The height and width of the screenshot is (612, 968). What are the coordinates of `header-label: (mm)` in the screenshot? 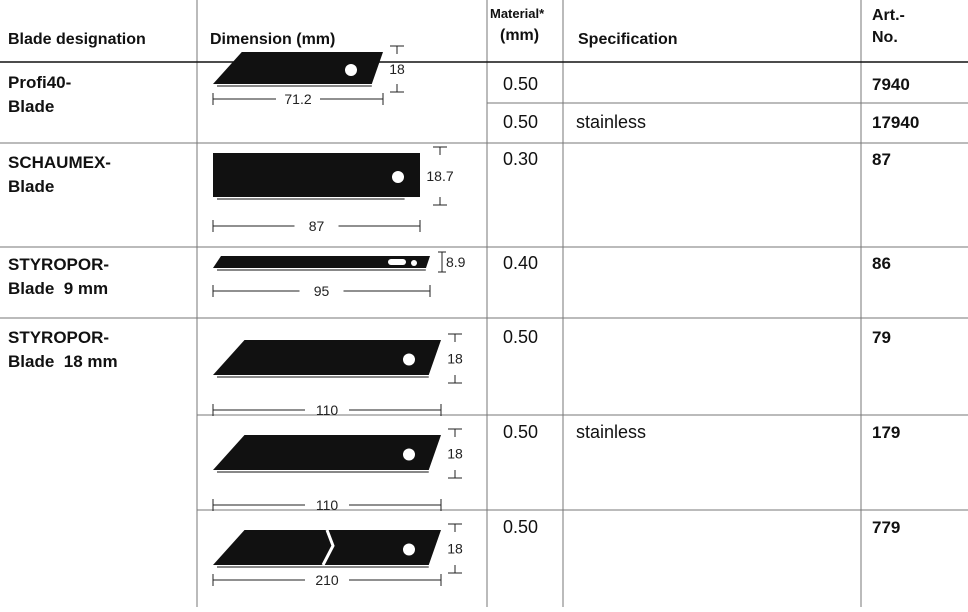 It's located at (519, 35).